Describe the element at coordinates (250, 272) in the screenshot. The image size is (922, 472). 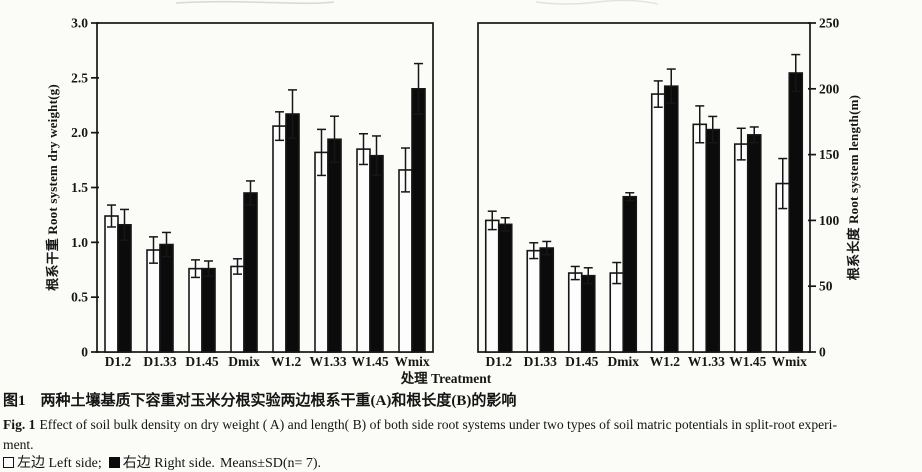
I see `bar-A-Dmix-right` at that location.